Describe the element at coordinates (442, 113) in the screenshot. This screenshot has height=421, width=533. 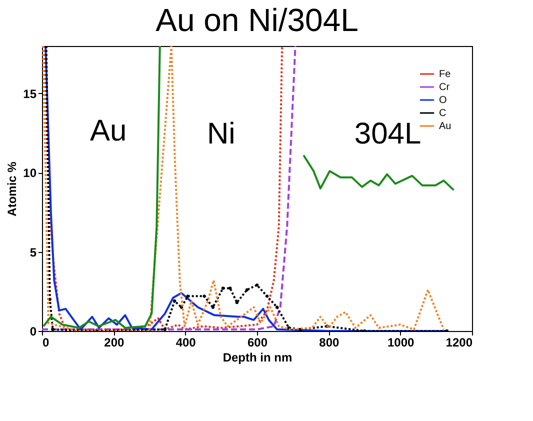
I see `legend-label: C` at that location.